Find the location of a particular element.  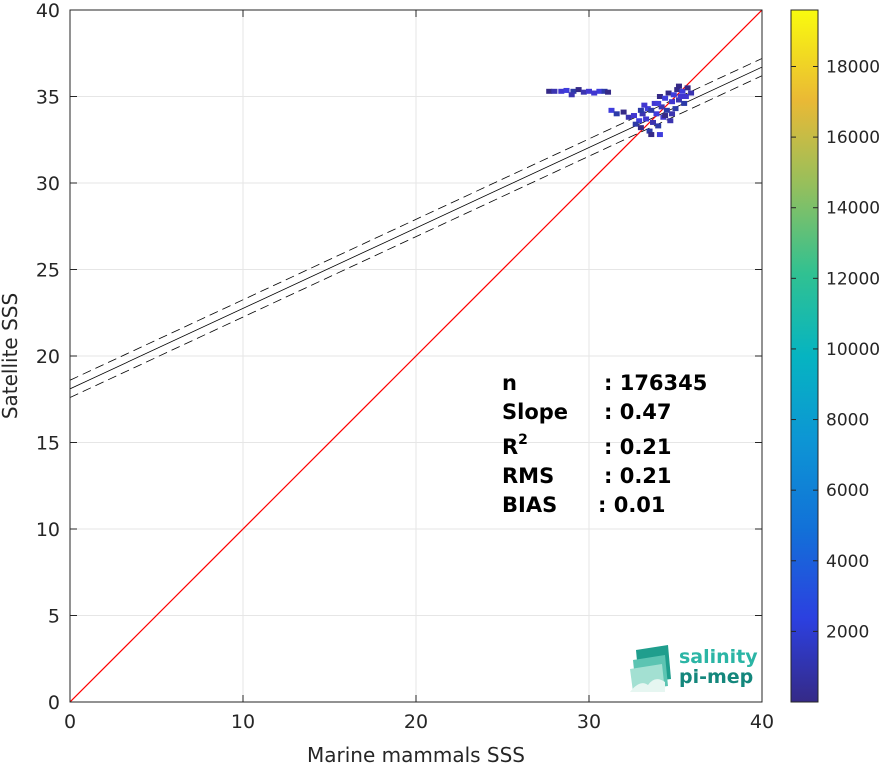

density-point-layer is located at coordinates (620, 110).